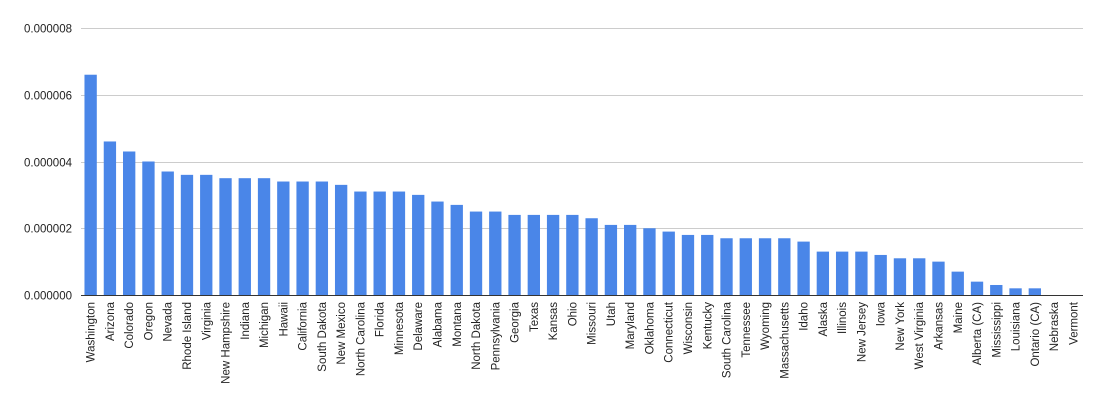  What do you see at coordinates (997, 330) in the screenshot?
I see `x-tick-label: Mississippi` at bounding box center [997, 330].